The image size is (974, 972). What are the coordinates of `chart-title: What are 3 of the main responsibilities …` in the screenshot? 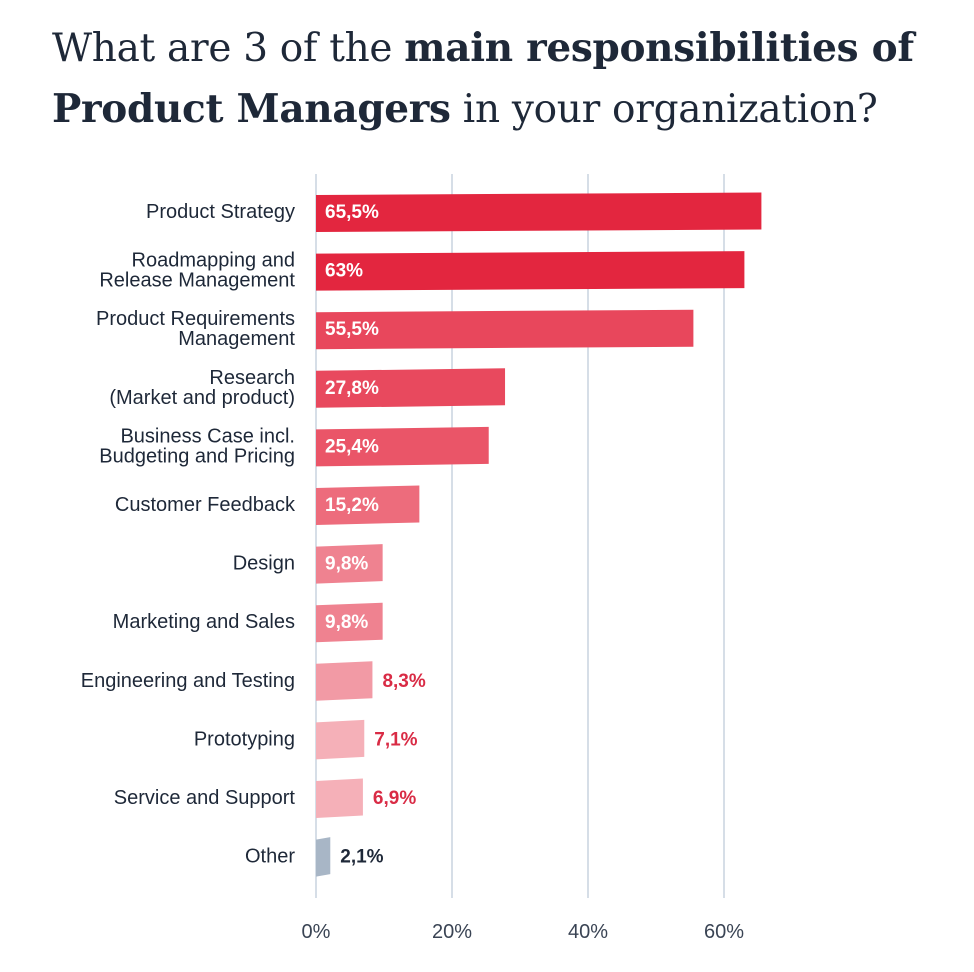 It's located at (502, 79).